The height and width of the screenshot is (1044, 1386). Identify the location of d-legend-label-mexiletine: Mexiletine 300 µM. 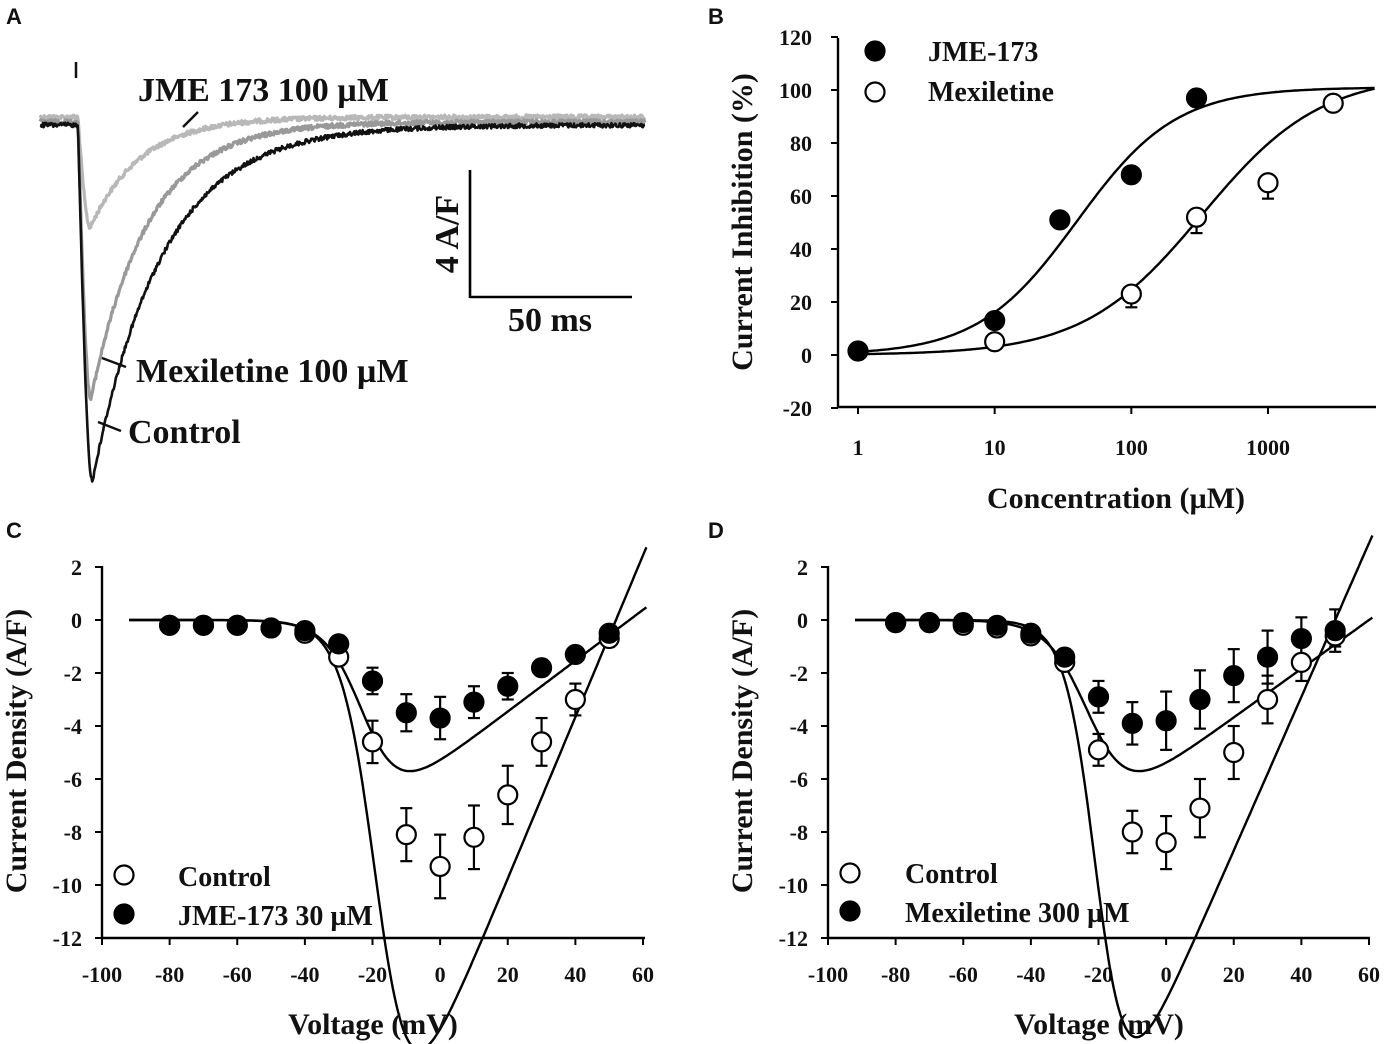
(1017, 913).